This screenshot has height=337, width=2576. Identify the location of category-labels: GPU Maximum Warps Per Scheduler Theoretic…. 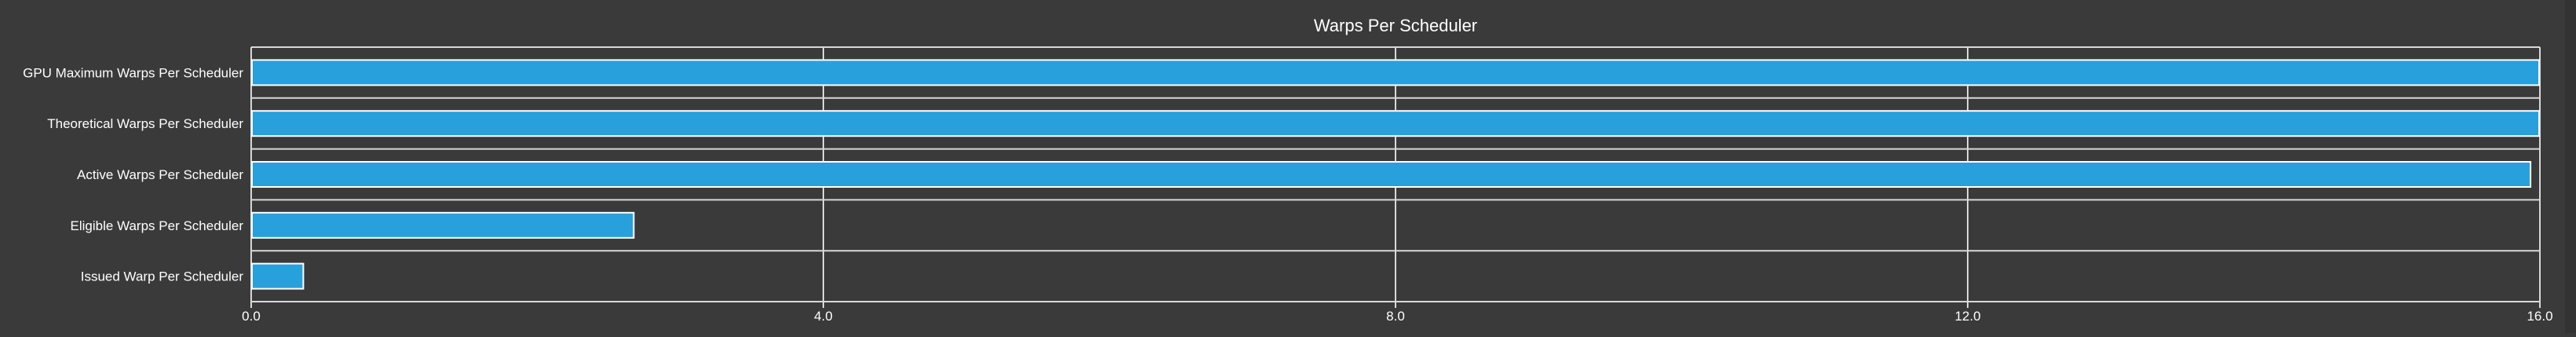
(133, 175).